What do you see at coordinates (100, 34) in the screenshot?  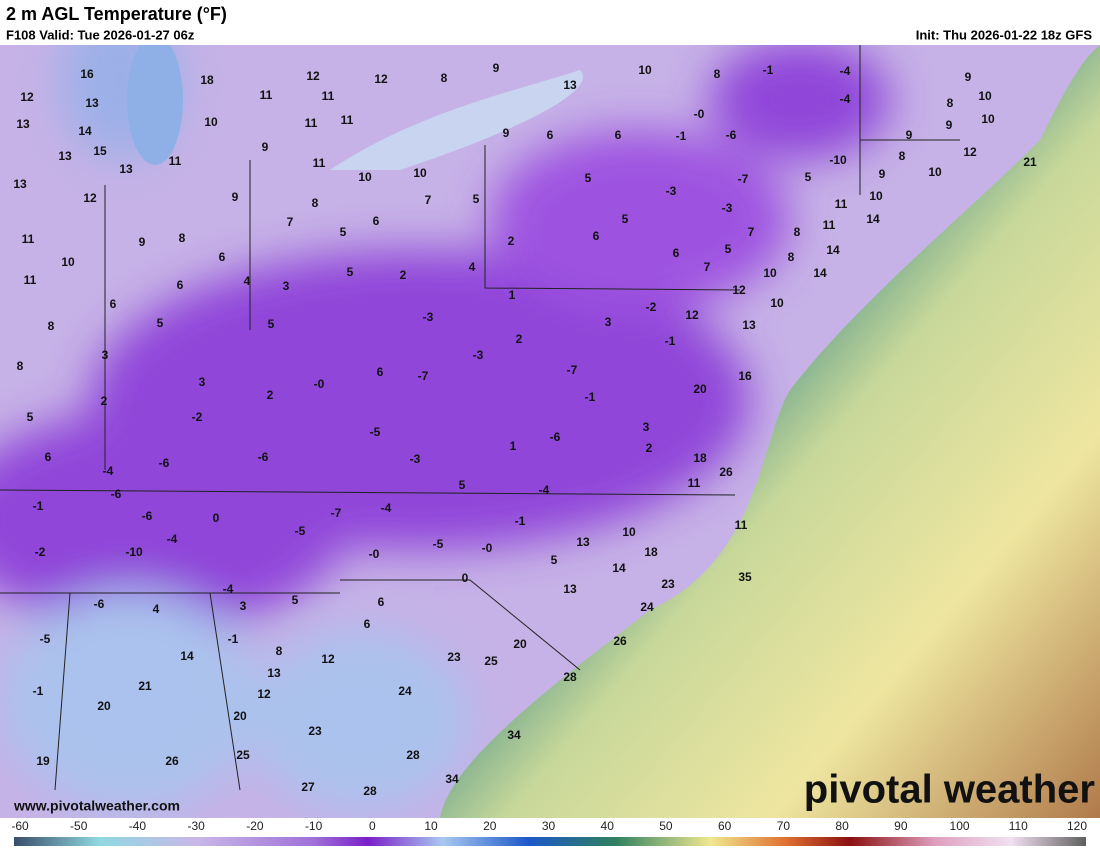 I see `valid-time: F108 Valid: Tue 2026-01-27 06z` at bounding box center [100, 34].